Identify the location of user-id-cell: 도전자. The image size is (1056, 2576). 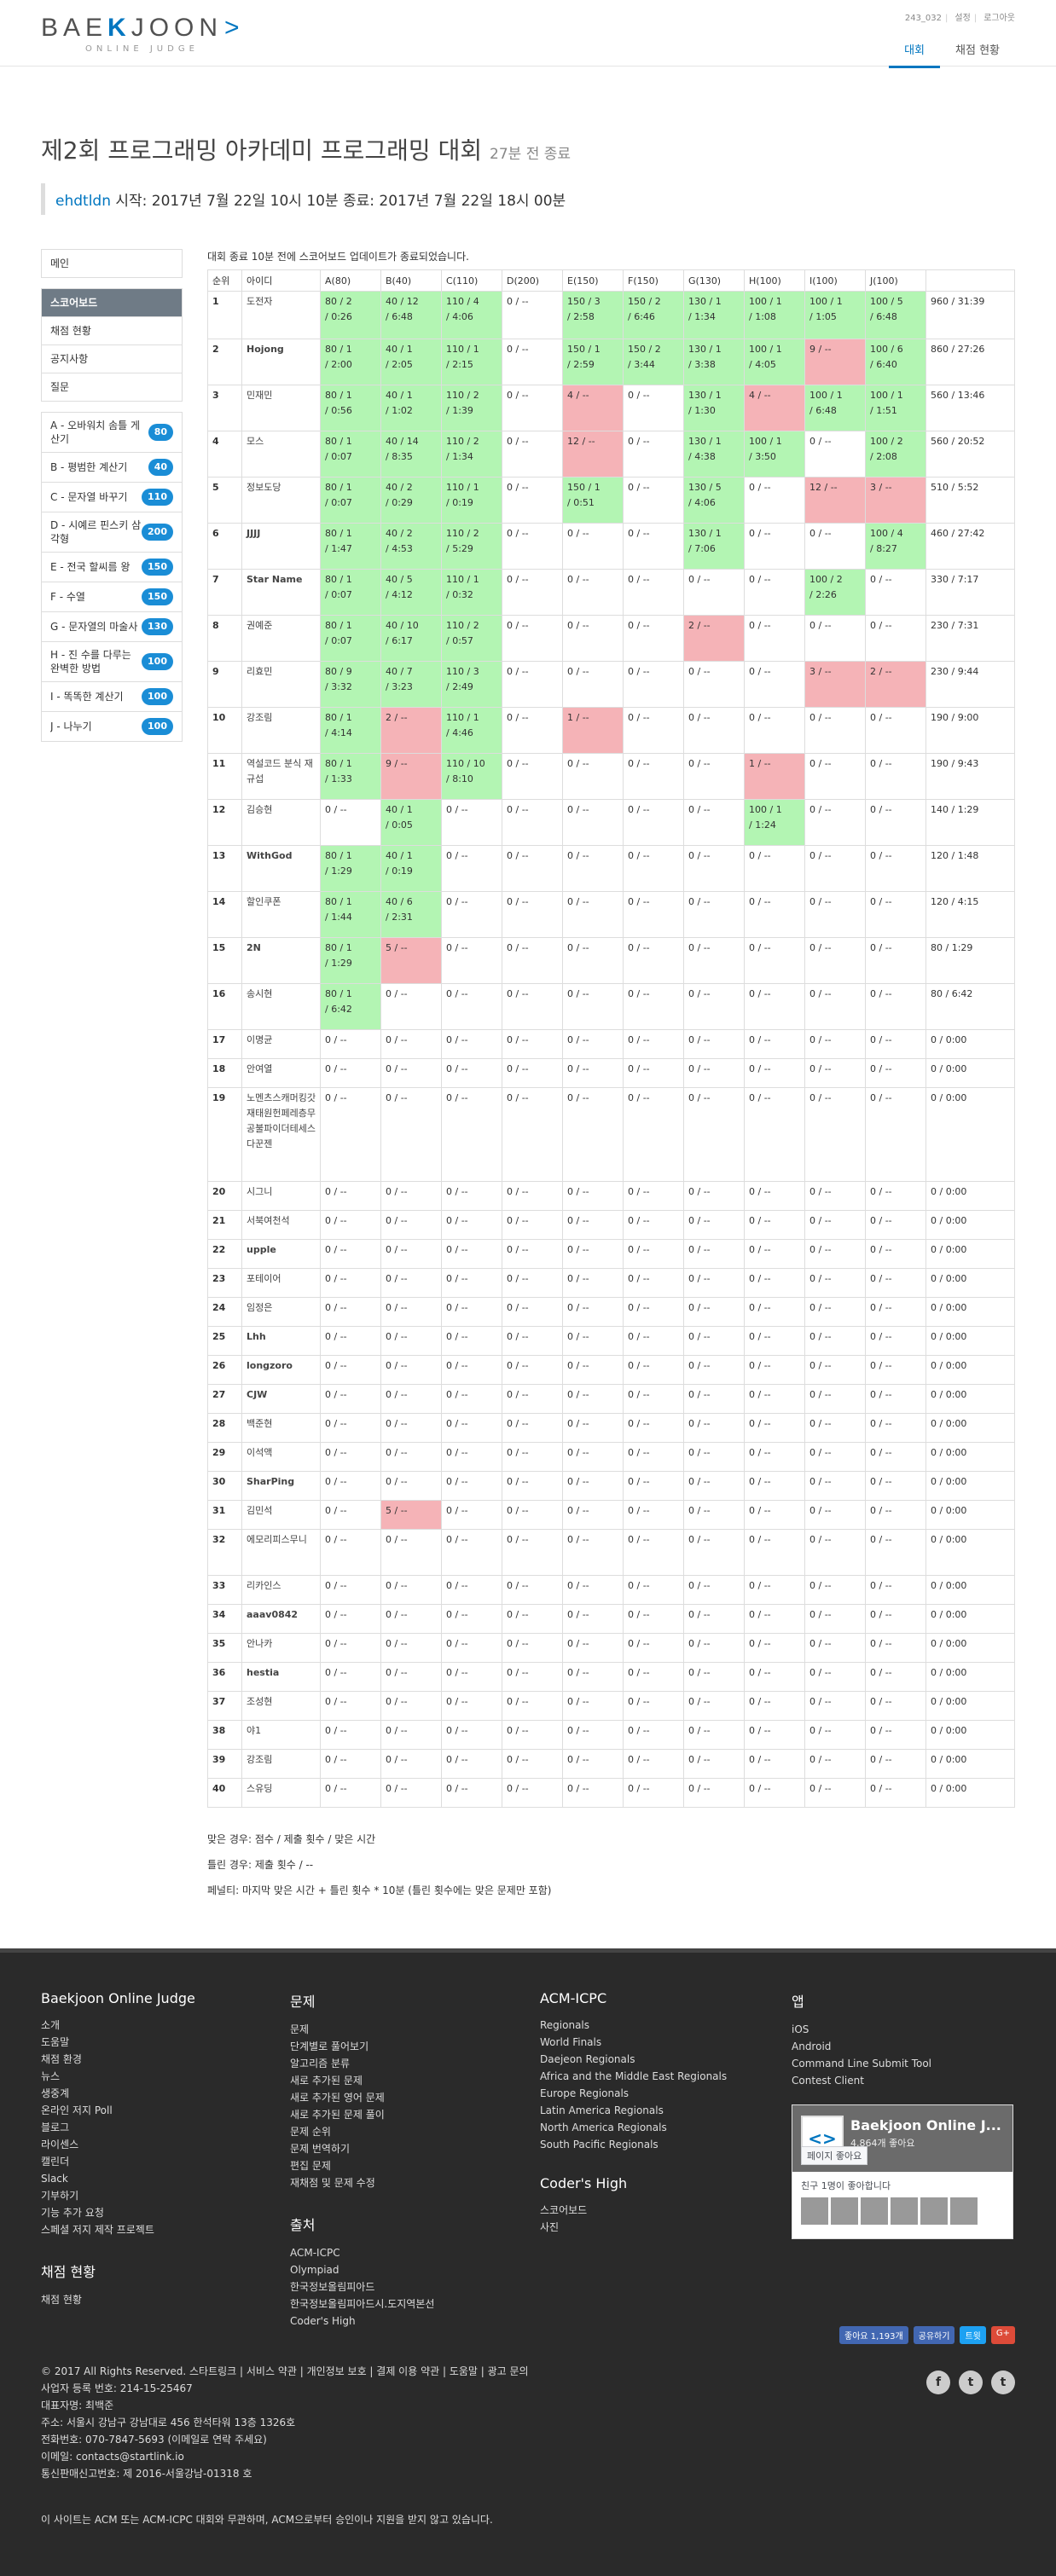
(281, 315).